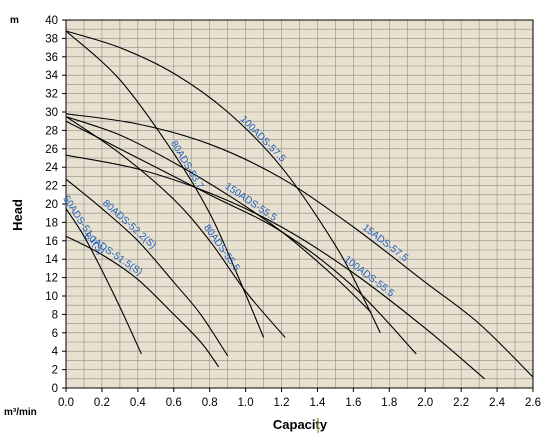  Describe the element at coordinates (51, 260) in the screenshot. I see `y-tick-label: 14` at that location.